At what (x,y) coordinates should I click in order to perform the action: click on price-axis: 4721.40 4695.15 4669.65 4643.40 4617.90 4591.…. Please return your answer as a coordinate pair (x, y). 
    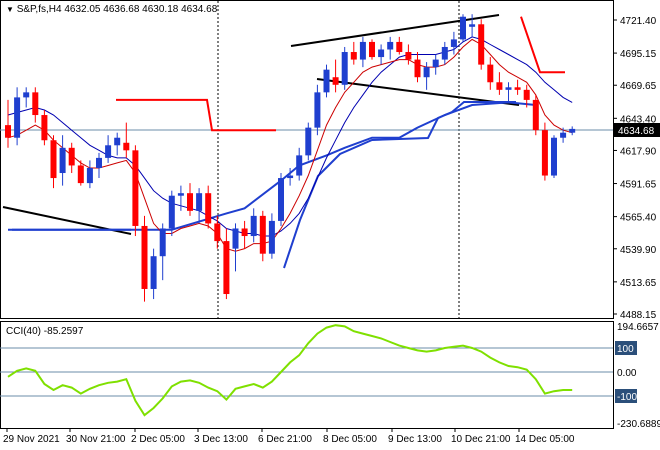
    Looking at the image, I should click on (635, 168).